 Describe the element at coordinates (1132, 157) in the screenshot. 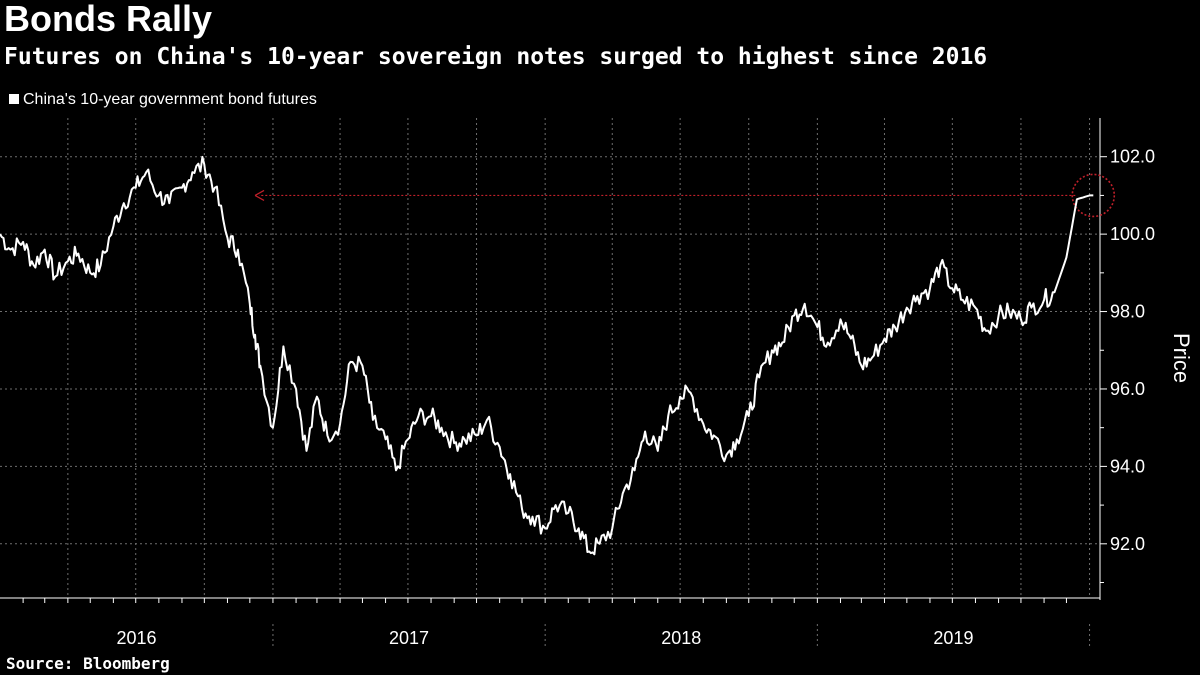

I see `y-tick-label: 102.0` at that location.